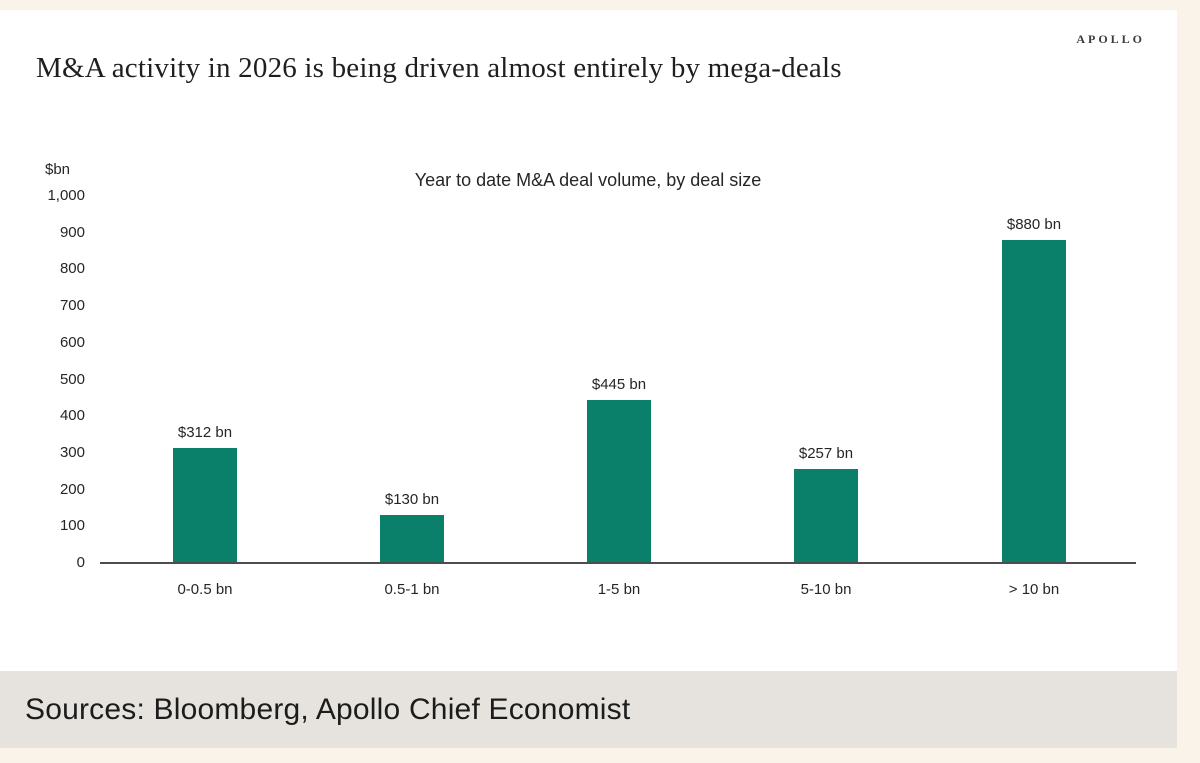 The height and width of the screenshot is (763, 1200). What do you see at coordinates (826, 453) in the screenshot?
I see `bar-value-label: $257 bn` at bounding box center [826, 453].